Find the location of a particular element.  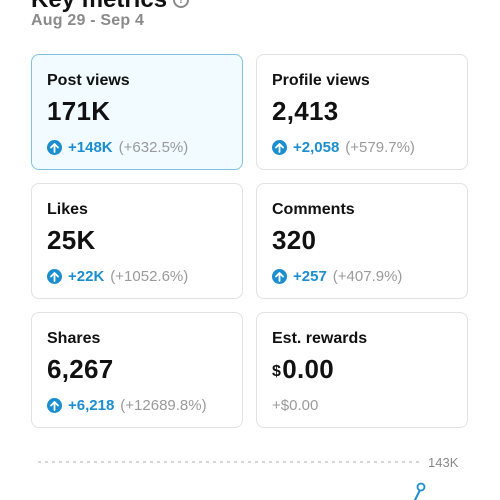

metric-card-post-views: Post views 171K +148K (+632.5%) is located at coordinates (137, 112).